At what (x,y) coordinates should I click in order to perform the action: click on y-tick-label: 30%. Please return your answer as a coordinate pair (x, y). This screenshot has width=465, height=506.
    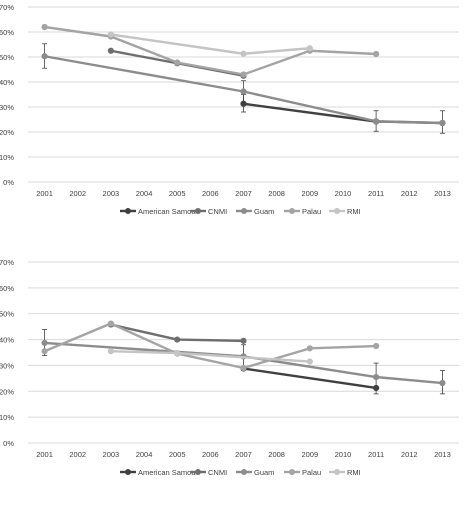
    Looking at the image, I should click on (7, 107).